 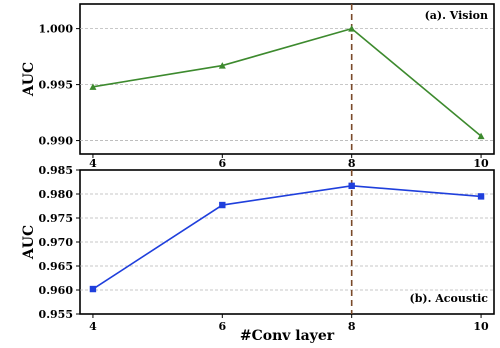 I want to click on y-ticks: 0.955 0.960 0.965 0.970 0.975 0.980 0.985, so click(x=59, y=242).